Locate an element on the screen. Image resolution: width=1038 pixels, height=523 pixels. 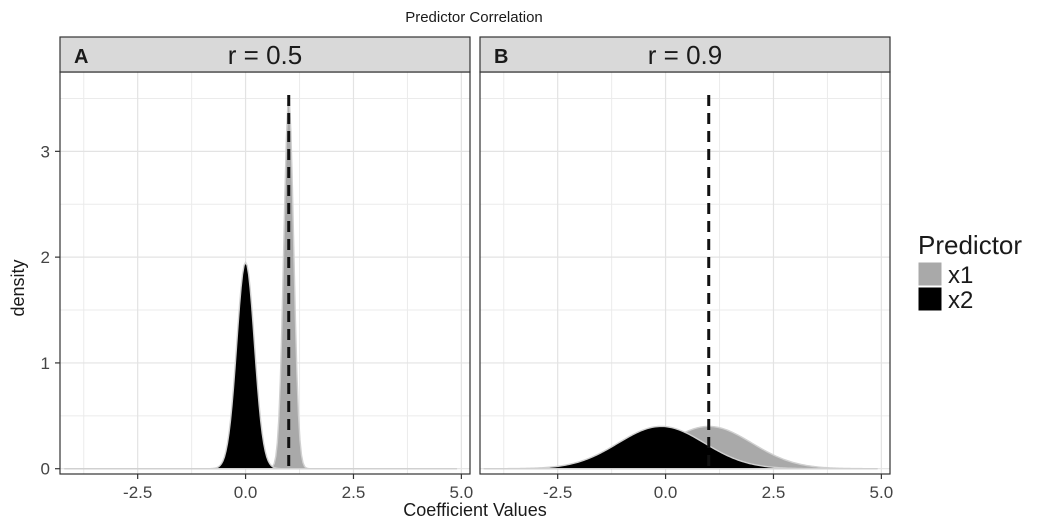
density-area-x2 is located at coordinates (680, 447).